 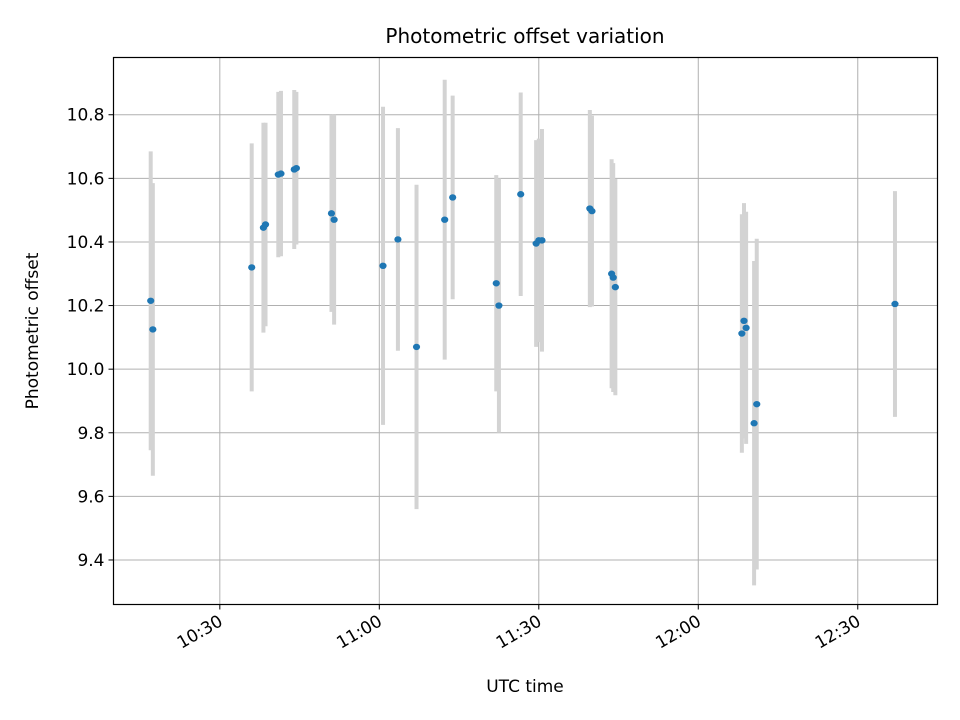 I want to click on y-tick-label: 9.8, so click(x=90, y=434).